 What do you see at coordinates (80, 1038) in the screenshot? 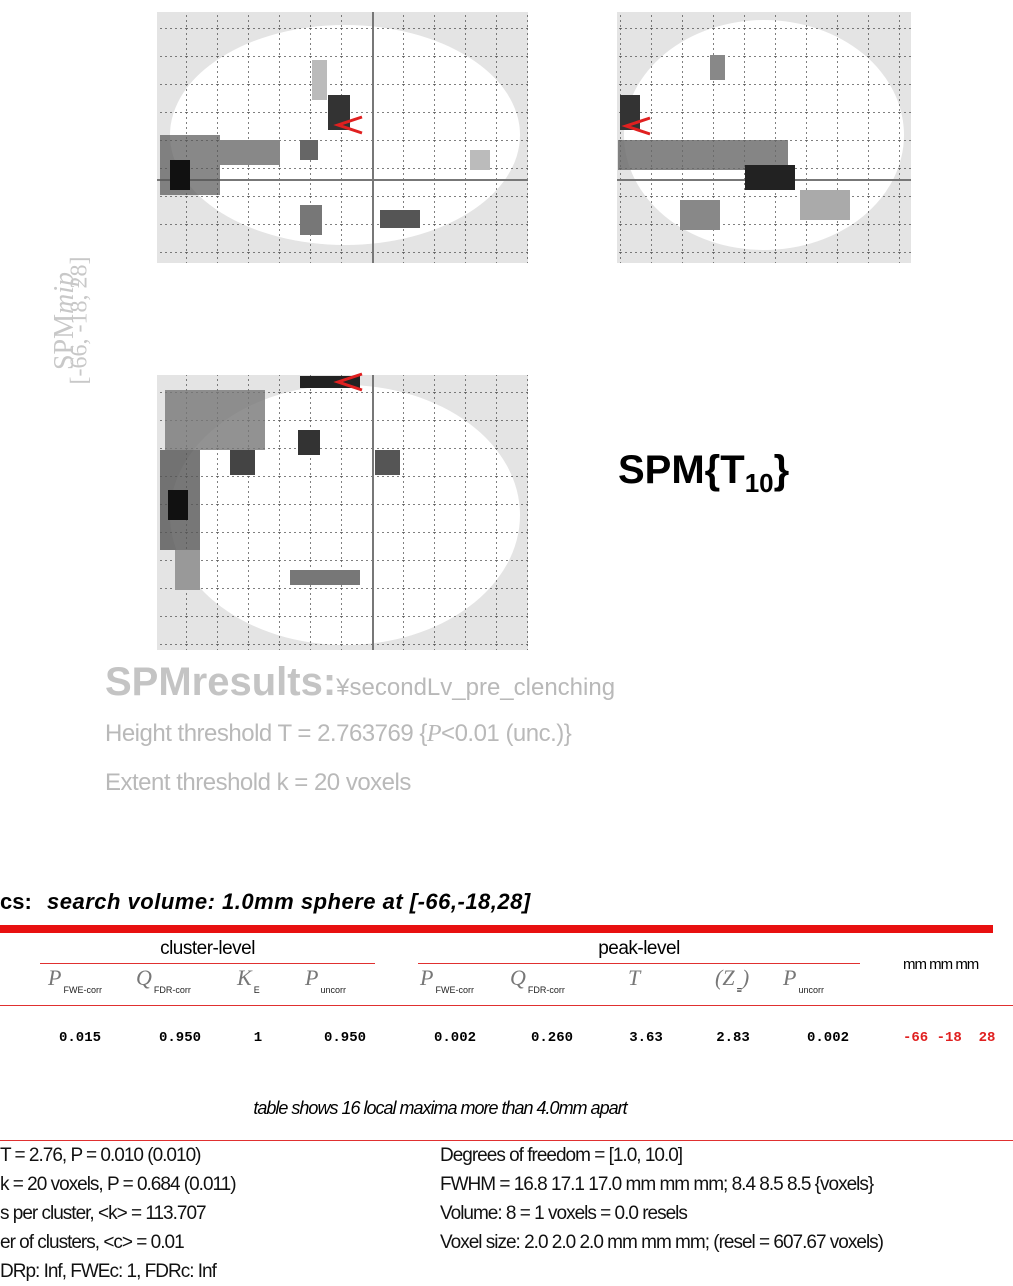
I see `table-cell: 0.015` at bounding box center [80, 1038].